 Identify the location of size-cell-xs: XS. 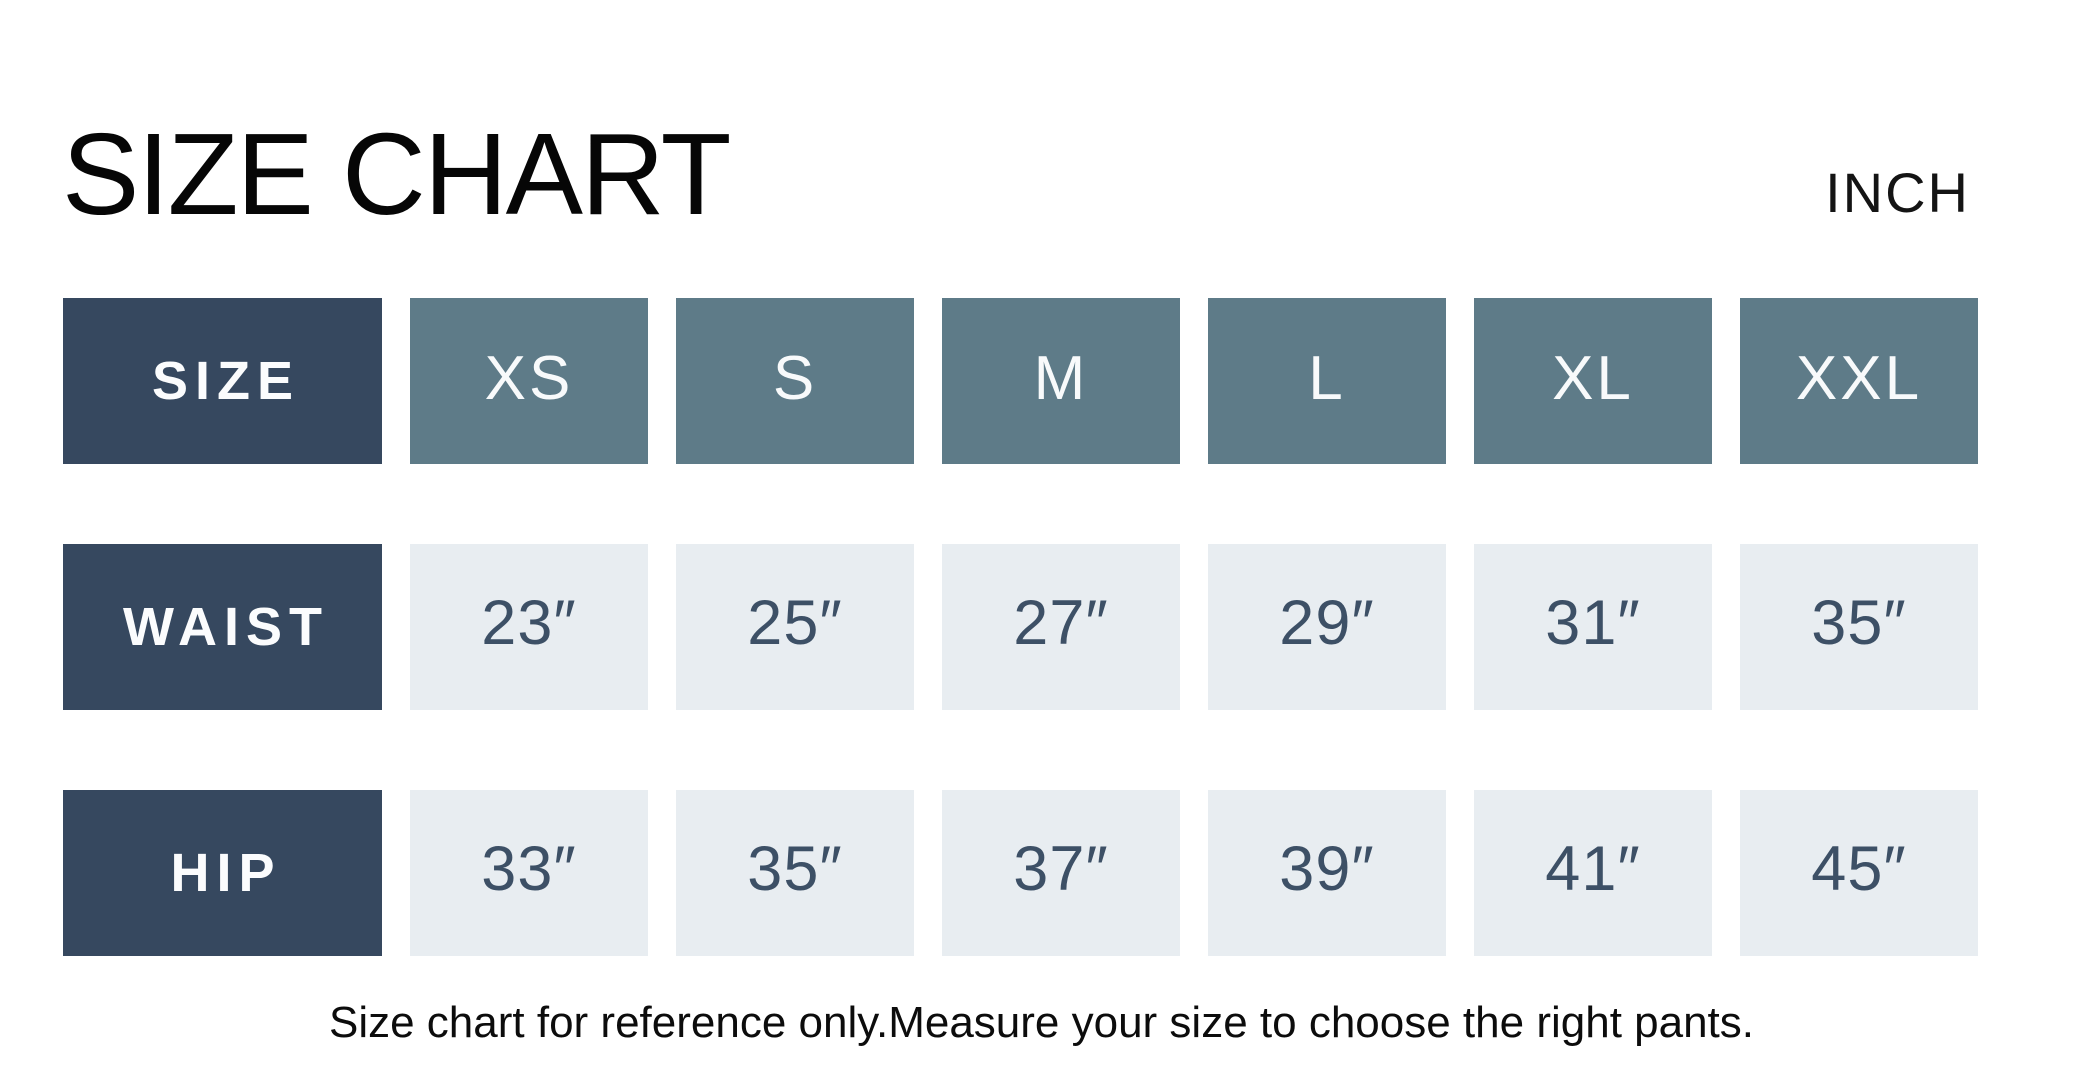
(529, 381).